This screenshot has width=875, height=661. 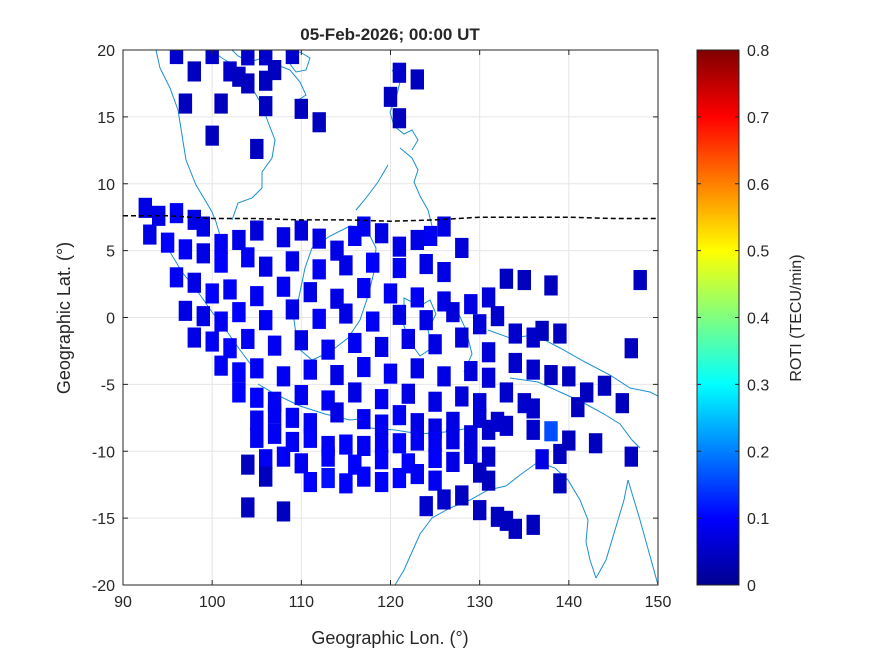 I want to click on x-tick-label: 90, so click(x=123, y=602).